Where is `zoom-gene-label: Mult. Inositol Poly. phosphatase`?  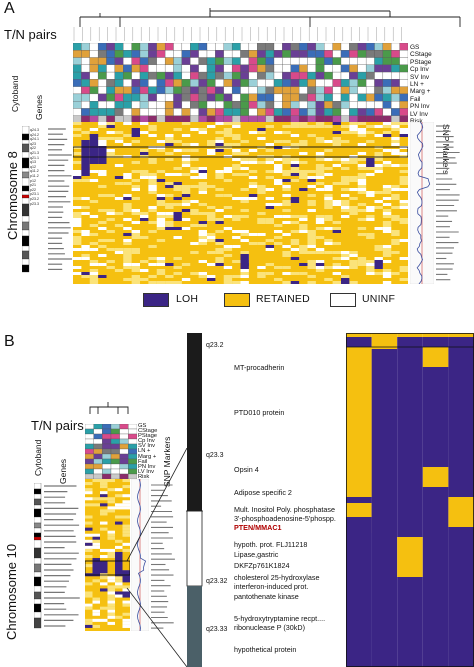 zoom-gene-label: Mult. Inositol Poly. phosphatase is located at coordinates (284, 509).